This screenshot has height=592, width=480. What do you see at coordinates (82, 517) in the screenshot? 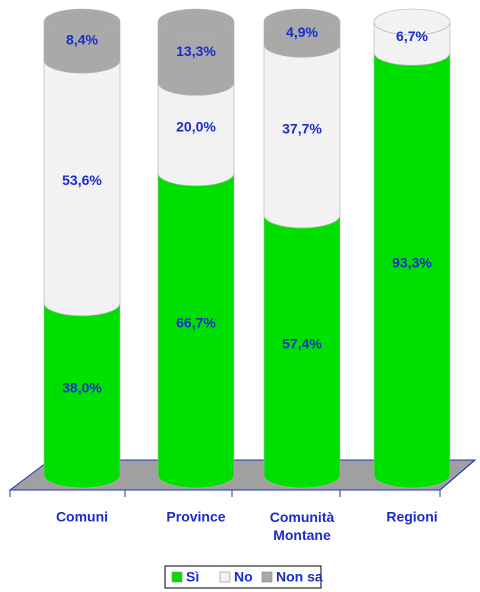
I see `x-tick-label: Comuni` at bounding box center [82, 517].